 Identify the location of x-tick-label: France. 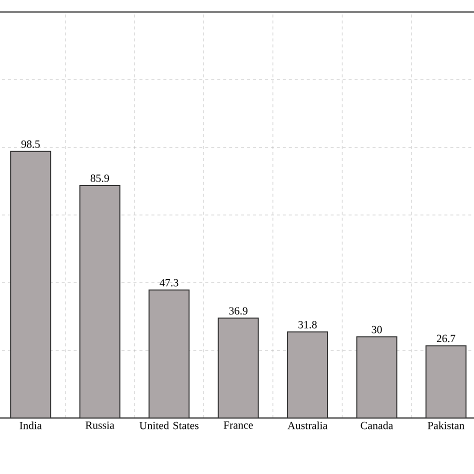
(238, 425).